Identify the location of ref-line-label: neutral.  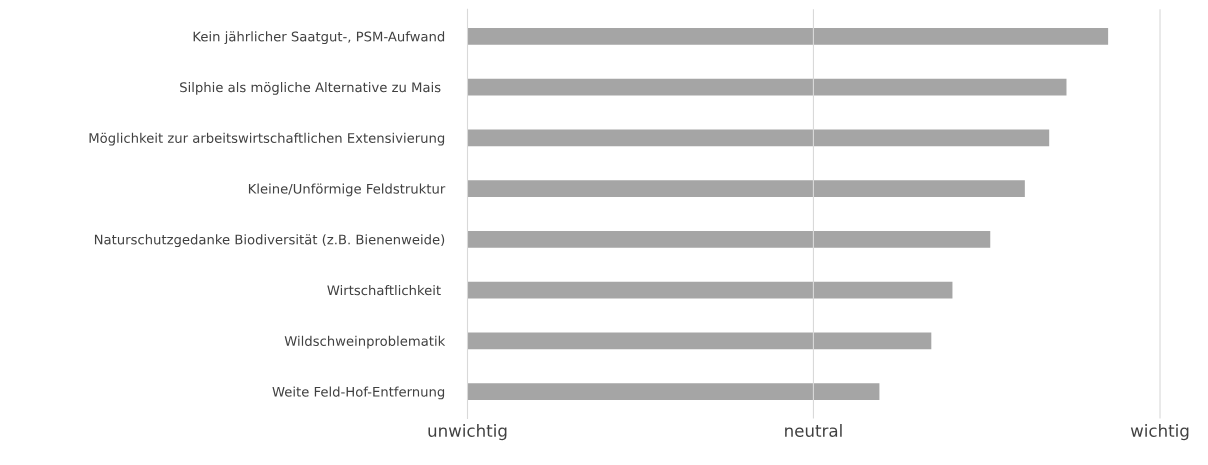
(813, 430).